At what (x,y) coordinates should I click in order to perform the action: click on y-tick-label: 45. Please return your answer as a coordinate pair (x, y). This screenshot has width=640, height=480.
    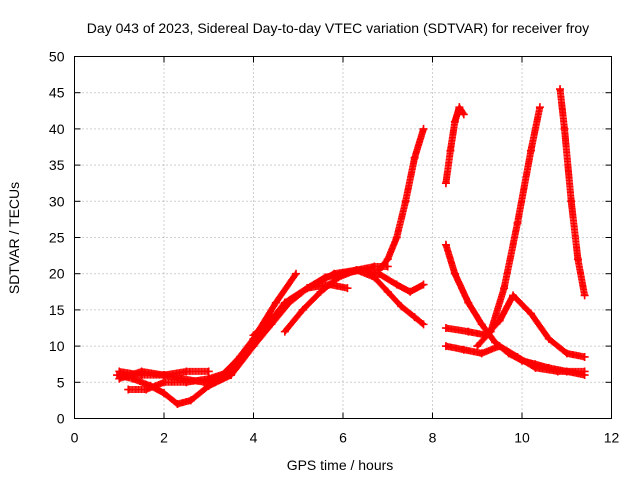
    Looking at the image, I should click on (57, 93).